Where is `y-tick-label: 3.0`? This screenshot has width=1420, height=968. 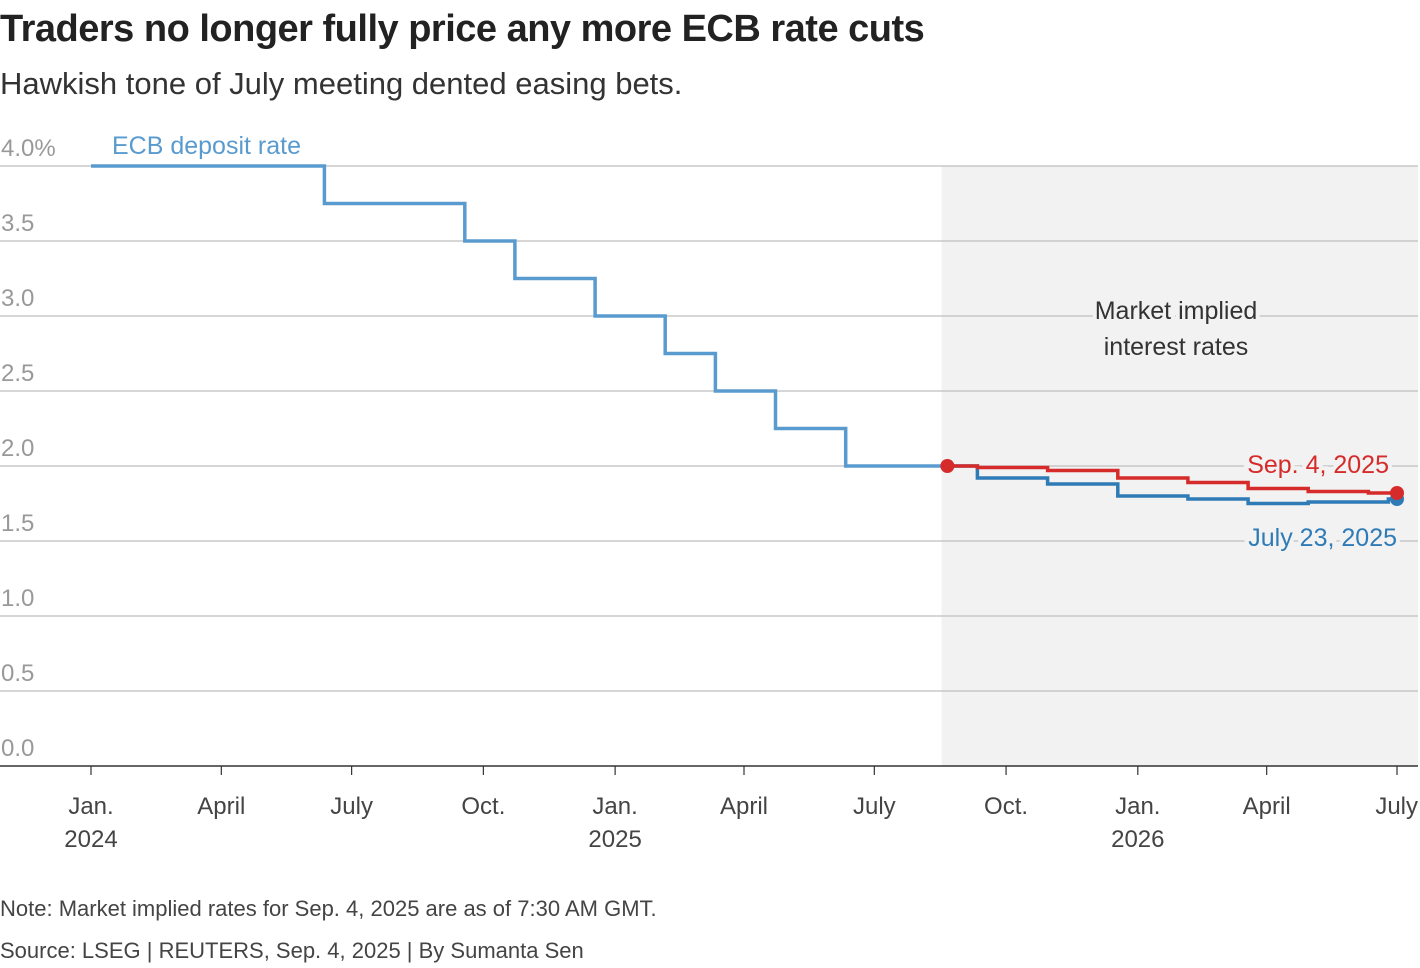
y-tick-label: 3.0 is located at coordinates (17, 298).